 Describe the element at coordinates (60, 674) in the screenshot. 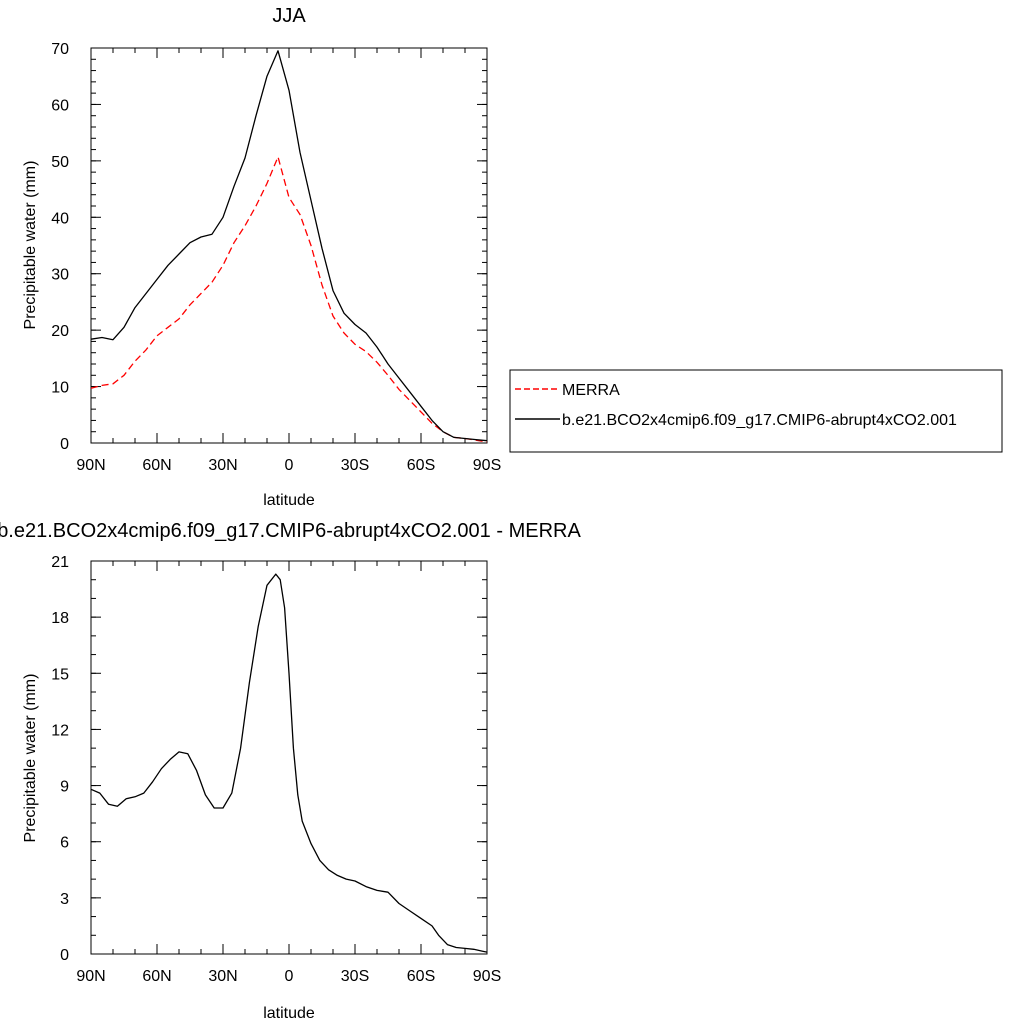

I see `y-tick-label: 15` at that location.